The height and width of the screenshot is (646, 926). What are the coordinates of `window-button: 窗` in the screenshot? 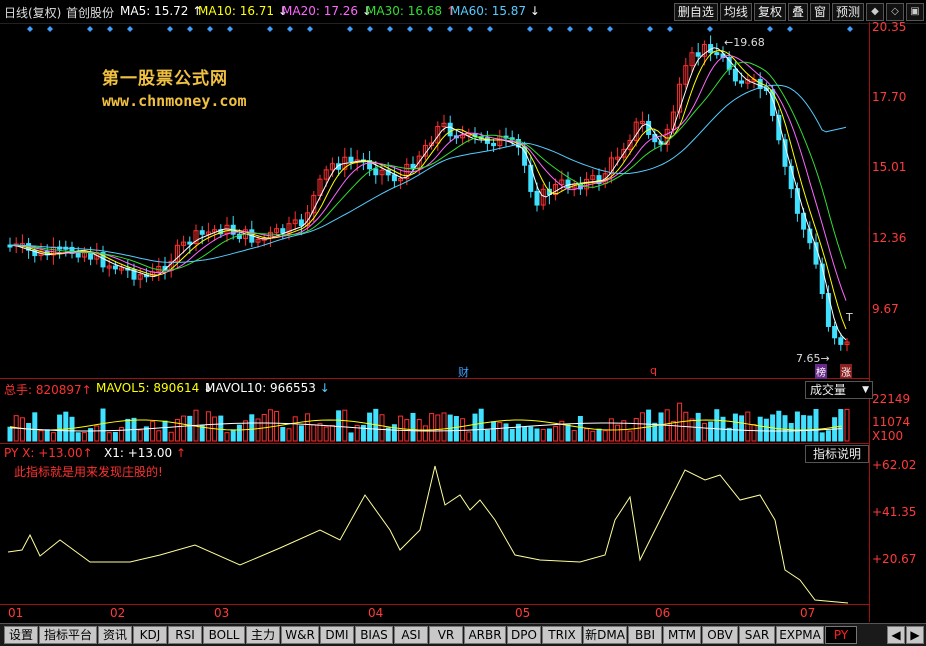 It's located at (819, 12).